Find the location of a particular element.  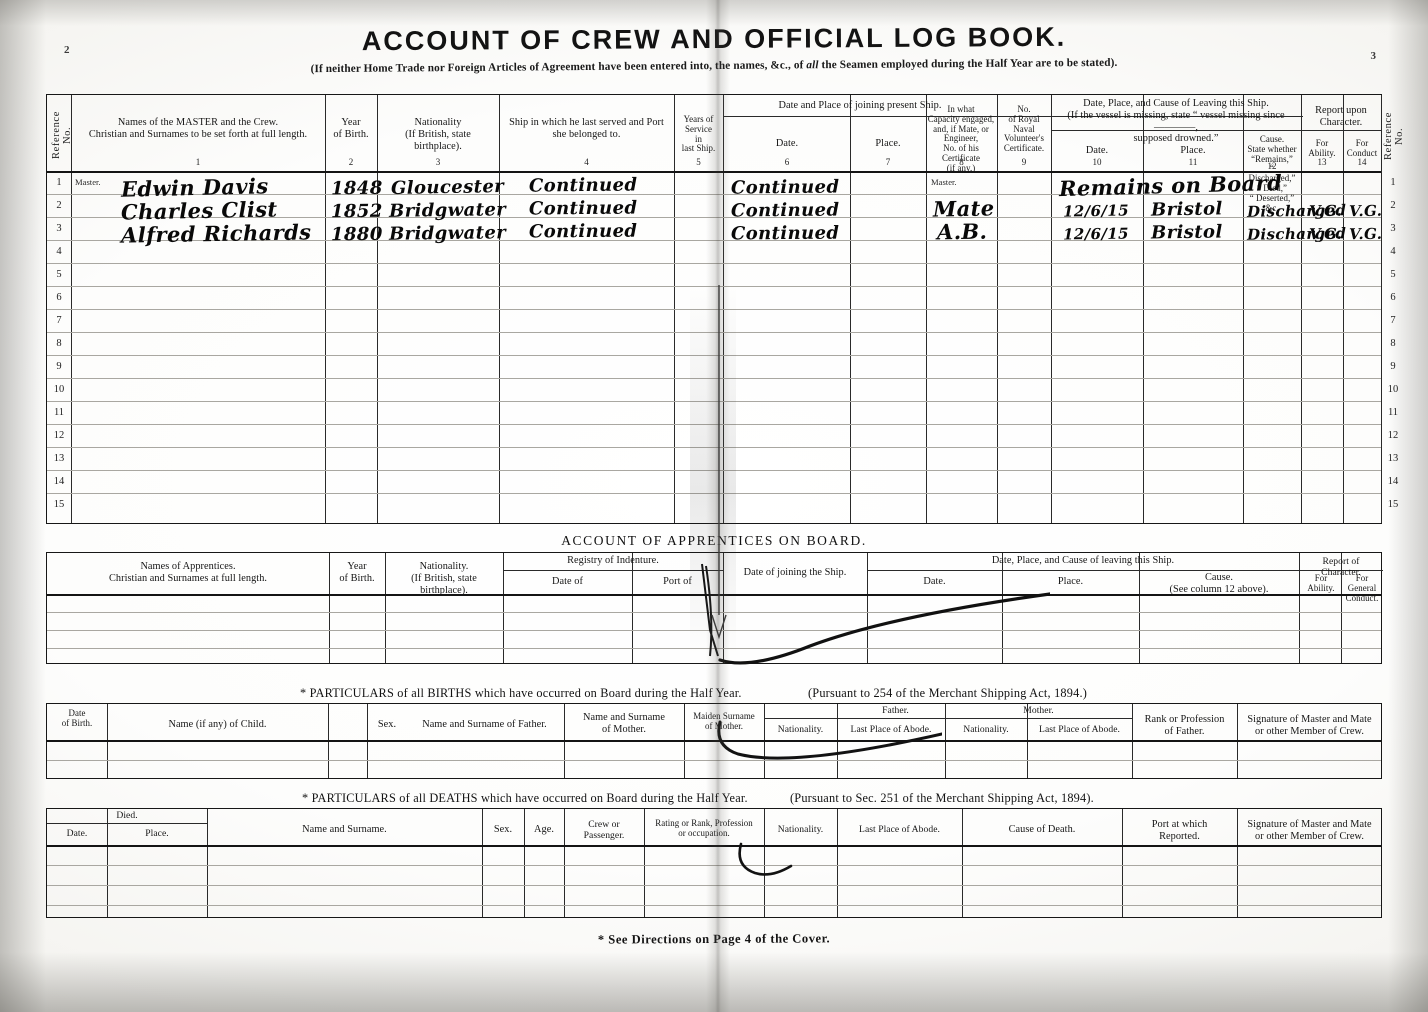

appr-header-cause: Cause. (See column 12 above). is located at coordinates (1219, 584).